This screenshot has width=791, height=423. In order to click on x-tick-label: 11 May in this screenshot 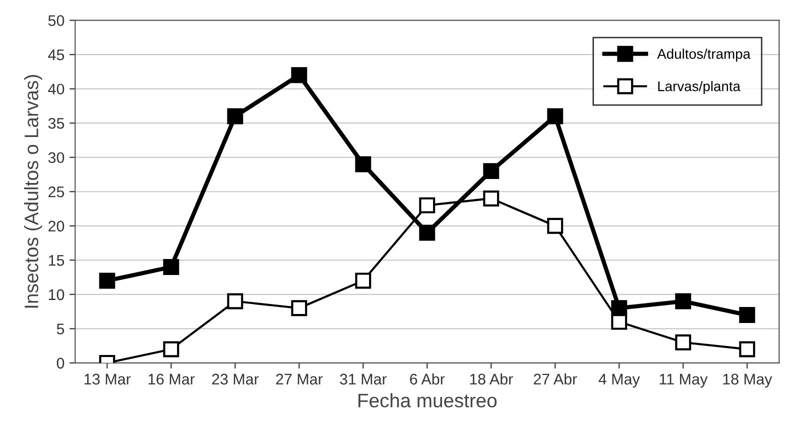, I will do `click(684, 381)`.